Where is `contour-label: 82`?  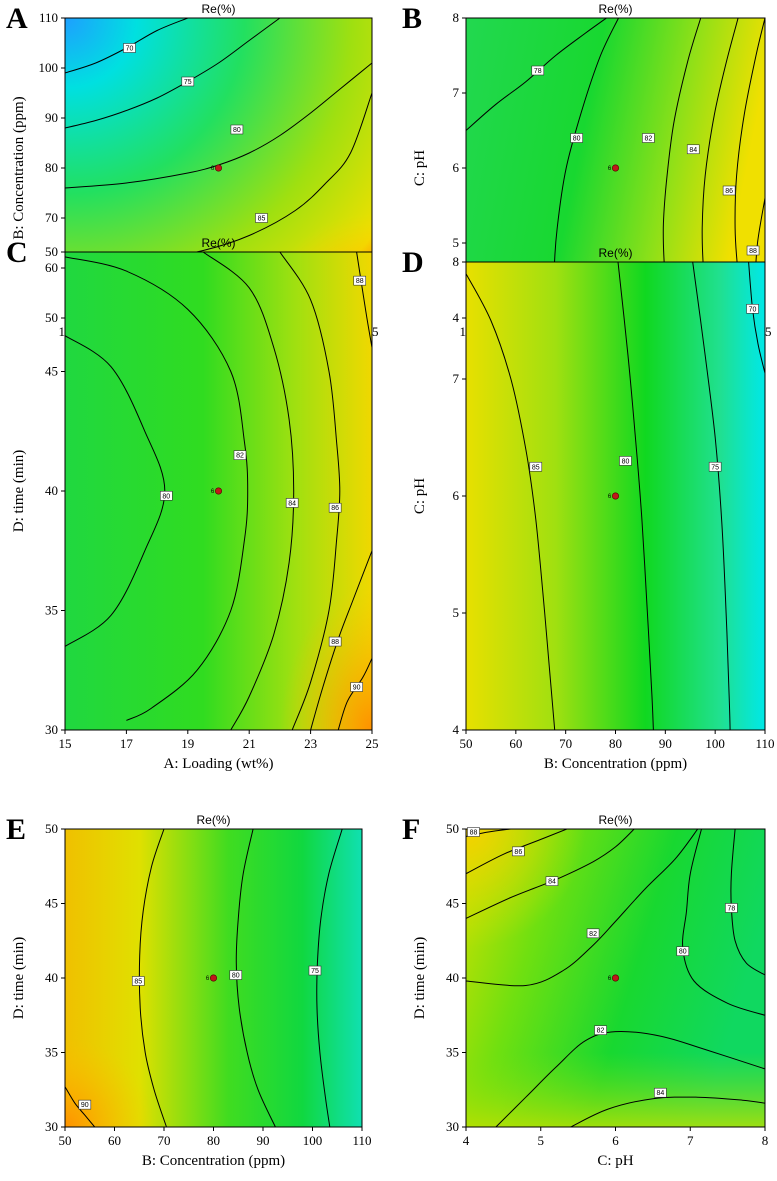
contour-label: 82 is located at coordinates (600, 1030).